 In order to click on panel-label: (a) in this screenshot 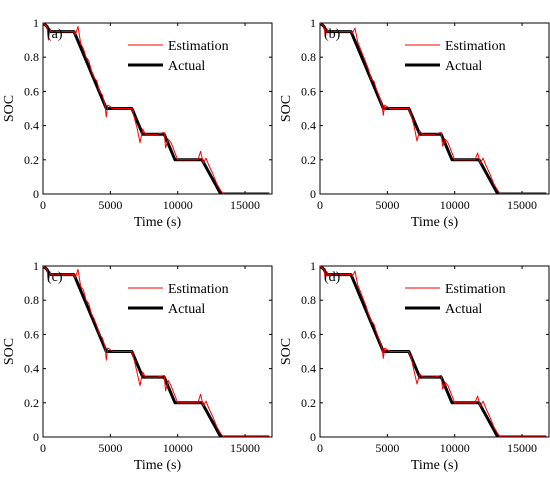, I will do `click(55, 34)`.